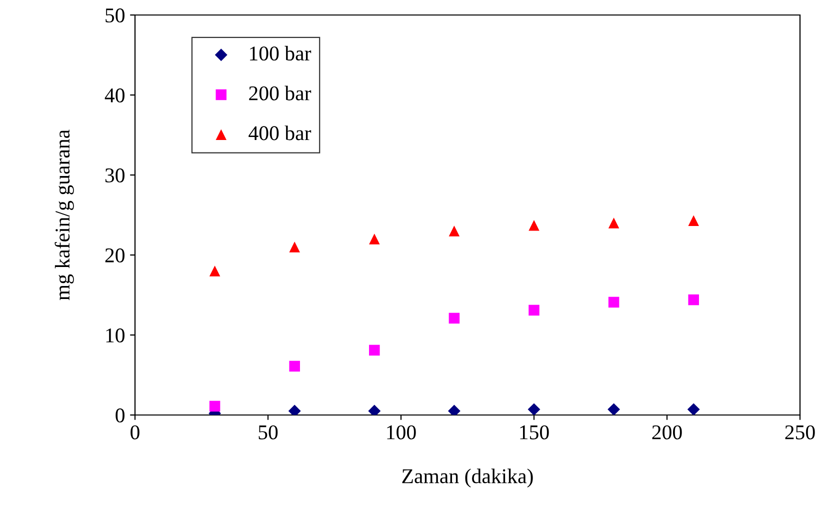 The image size is (824, 518). Describe the element at coordinates (114, 255) in the screenshot. I see `y-tick-label: 20` at that location.